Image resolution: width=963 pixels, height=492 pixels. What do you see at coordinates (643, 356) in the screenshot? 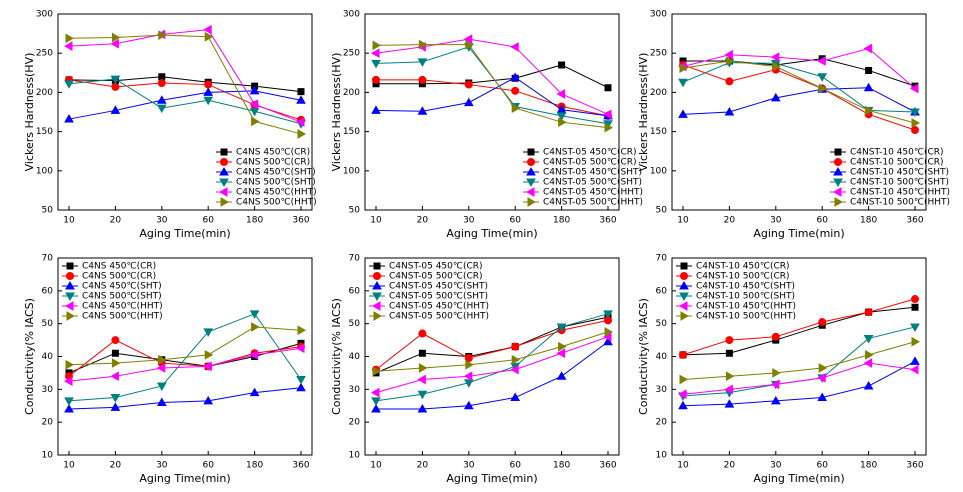
I see `y-axis-title: Conductivity(% IACS)` at bounding box center [643, 356].